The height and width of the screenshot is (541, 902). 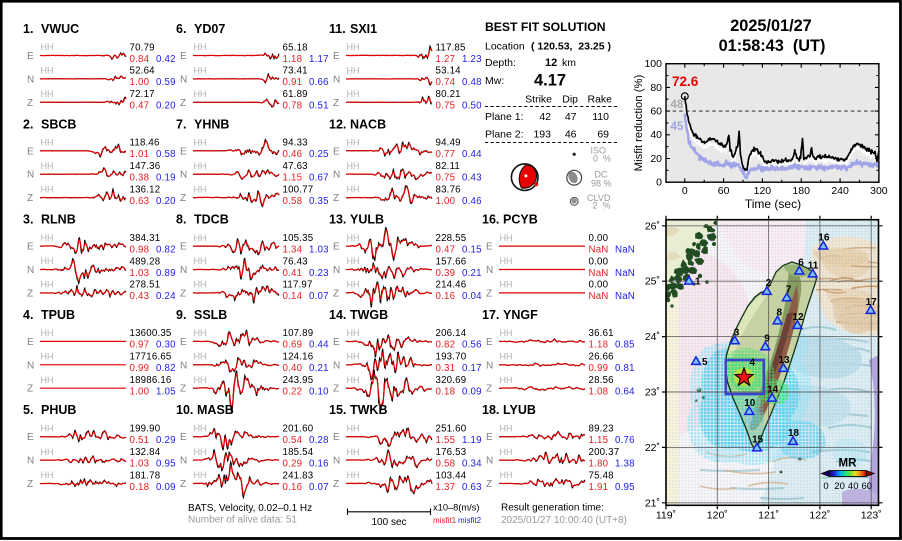 I want to click on svg-text: 15, so click(x=758, y=440).